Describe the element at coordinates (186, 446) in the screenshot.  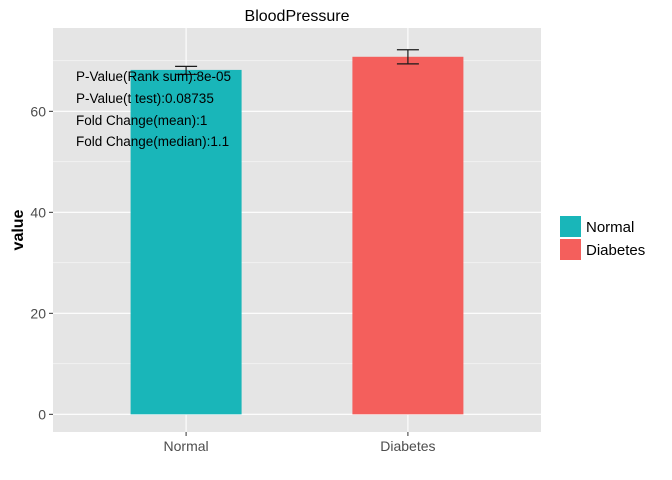
I see `x-tick-label: Normal` at that location.